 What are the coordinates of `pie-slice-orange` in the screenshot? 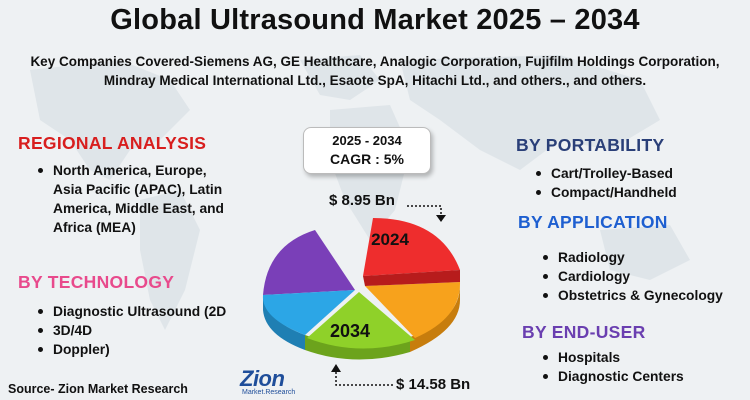 It's located at (413, 310).